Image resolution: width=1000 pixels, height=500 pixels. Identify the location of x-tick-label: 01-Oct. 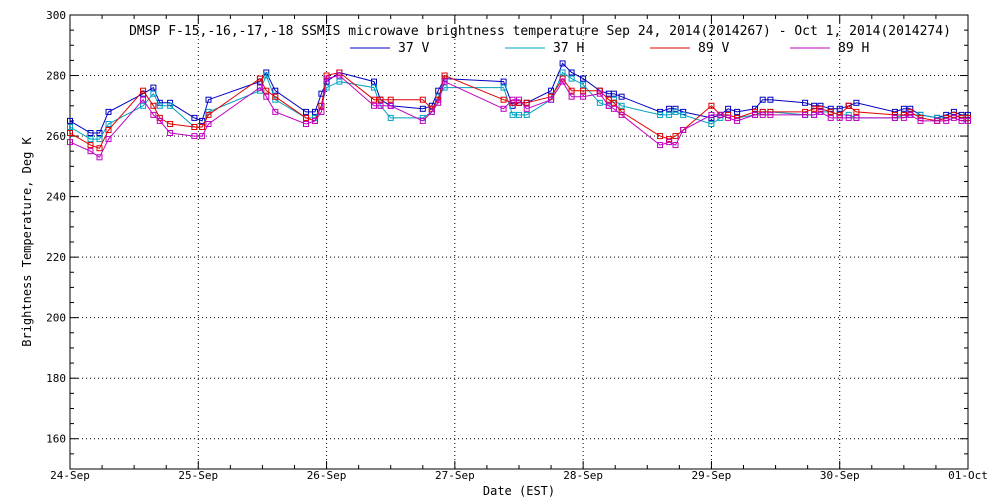
(968, 475).